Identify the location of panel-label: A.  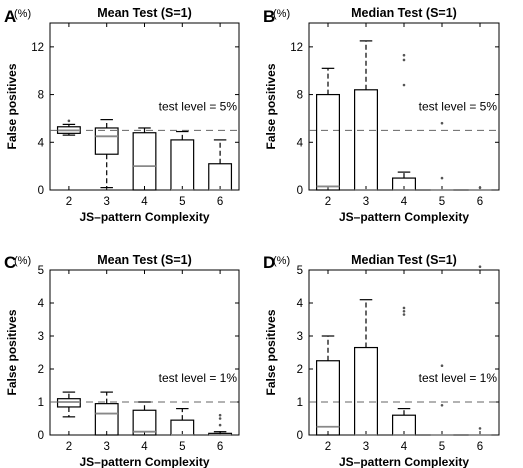
(10, 16).